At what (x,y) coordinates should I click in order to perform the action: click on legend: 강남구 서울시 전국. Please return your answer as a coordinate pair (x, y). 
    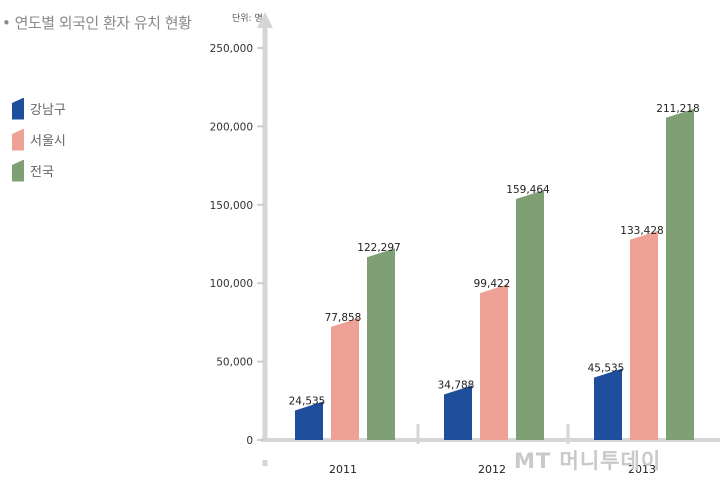
    Looking at the image, I should click on (39, 139).